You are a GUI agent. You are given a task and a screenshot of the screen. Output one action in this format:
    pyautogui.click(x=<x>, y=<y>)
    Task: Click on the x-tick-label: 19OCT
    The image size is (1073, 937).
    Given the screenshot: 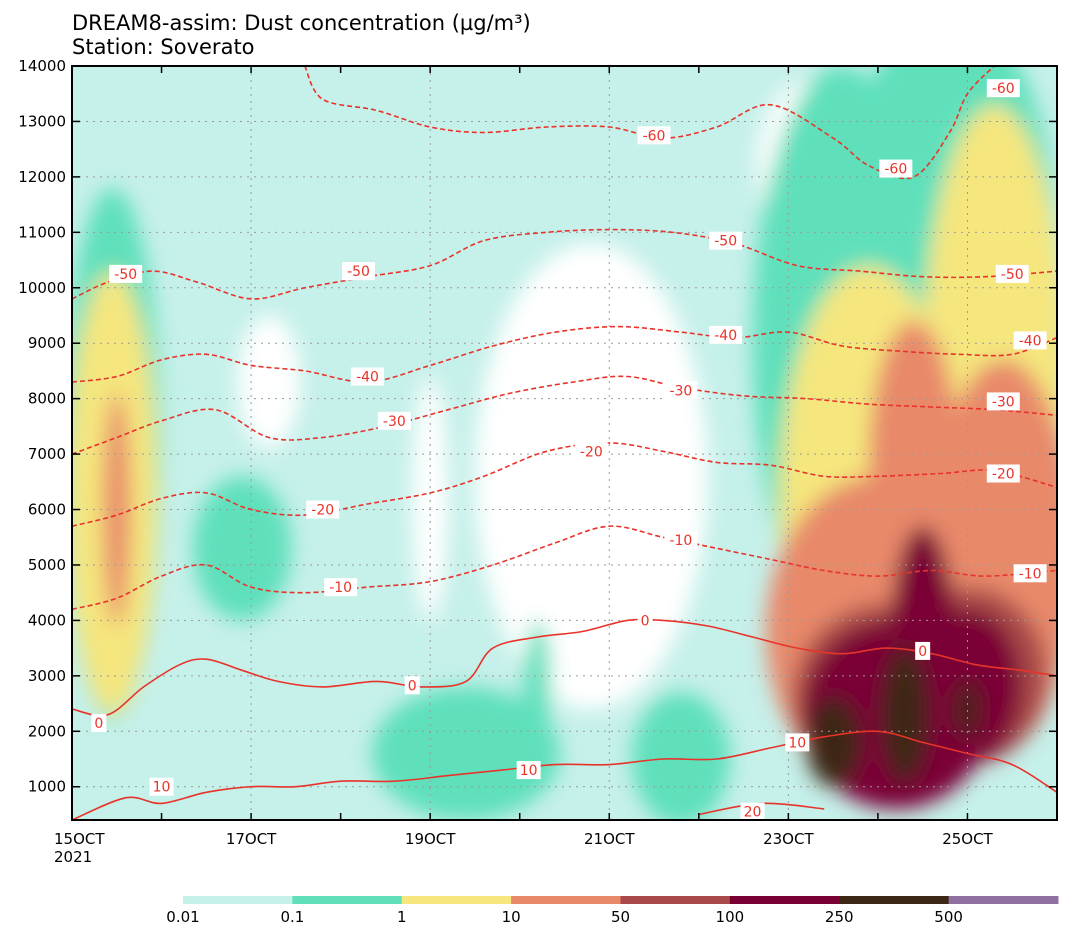 What is the action you would take?
    pyautogui.click(x=430, y=839)
    